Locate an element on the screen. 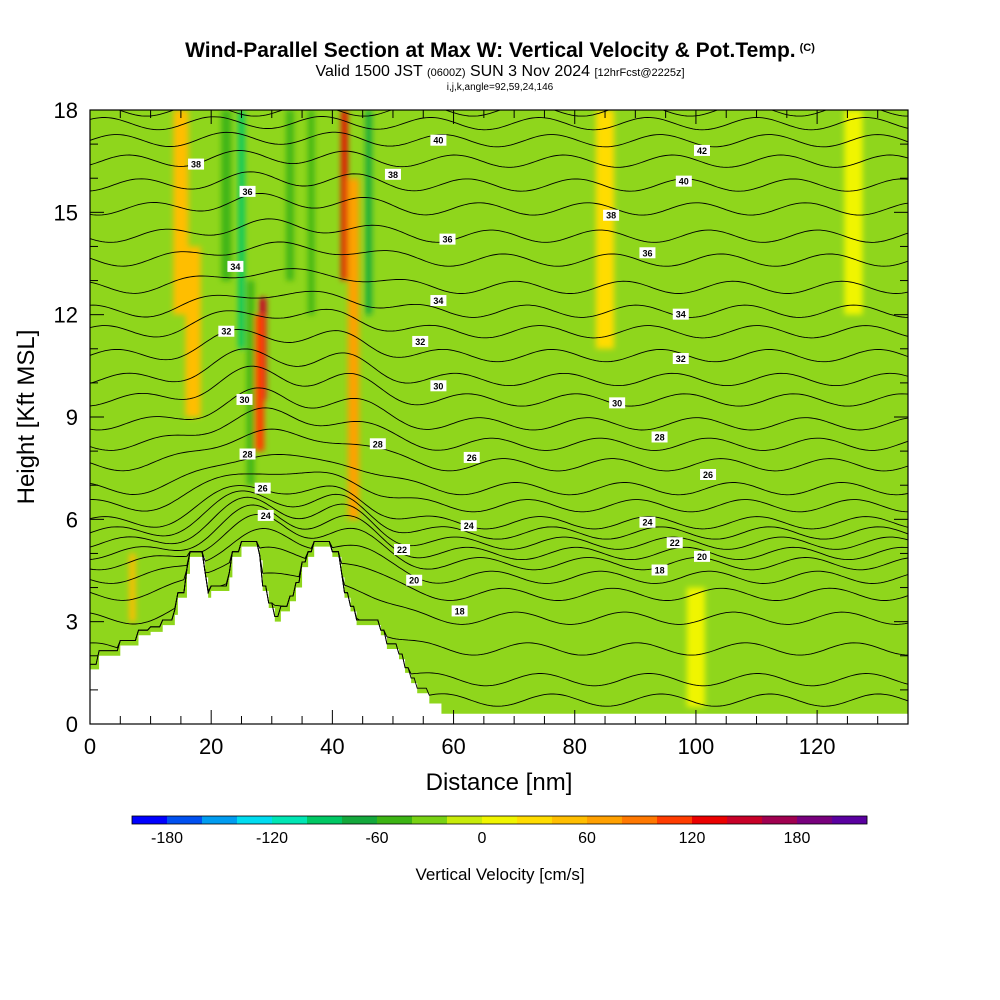 This screenshot has height=1000, width=1000. isentrope-label-text: 28 is located at coordinates (660, 437).